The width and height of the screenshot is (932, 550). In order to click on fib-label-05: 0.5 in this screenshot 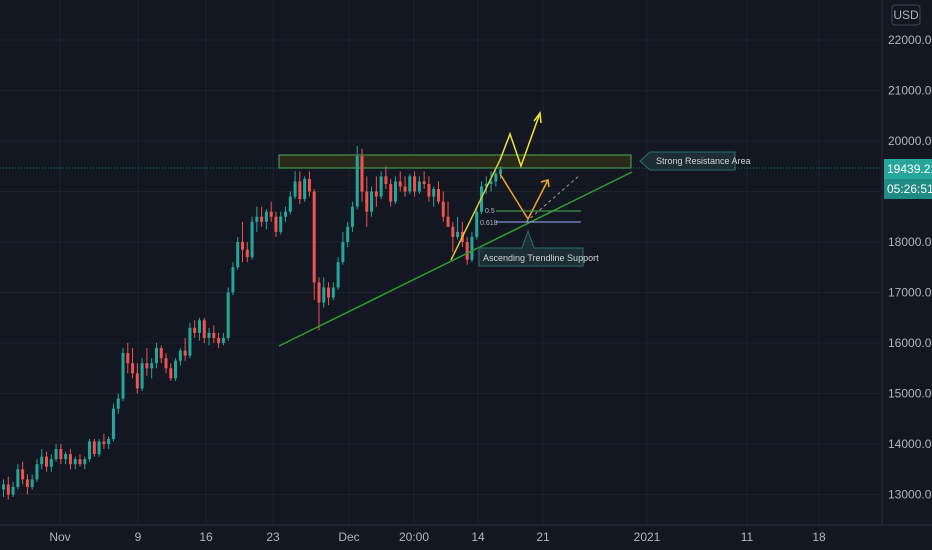, I will do `click(490, 211)`.